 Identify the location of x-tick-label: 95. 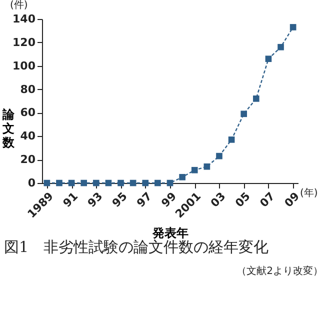
(120, 200).